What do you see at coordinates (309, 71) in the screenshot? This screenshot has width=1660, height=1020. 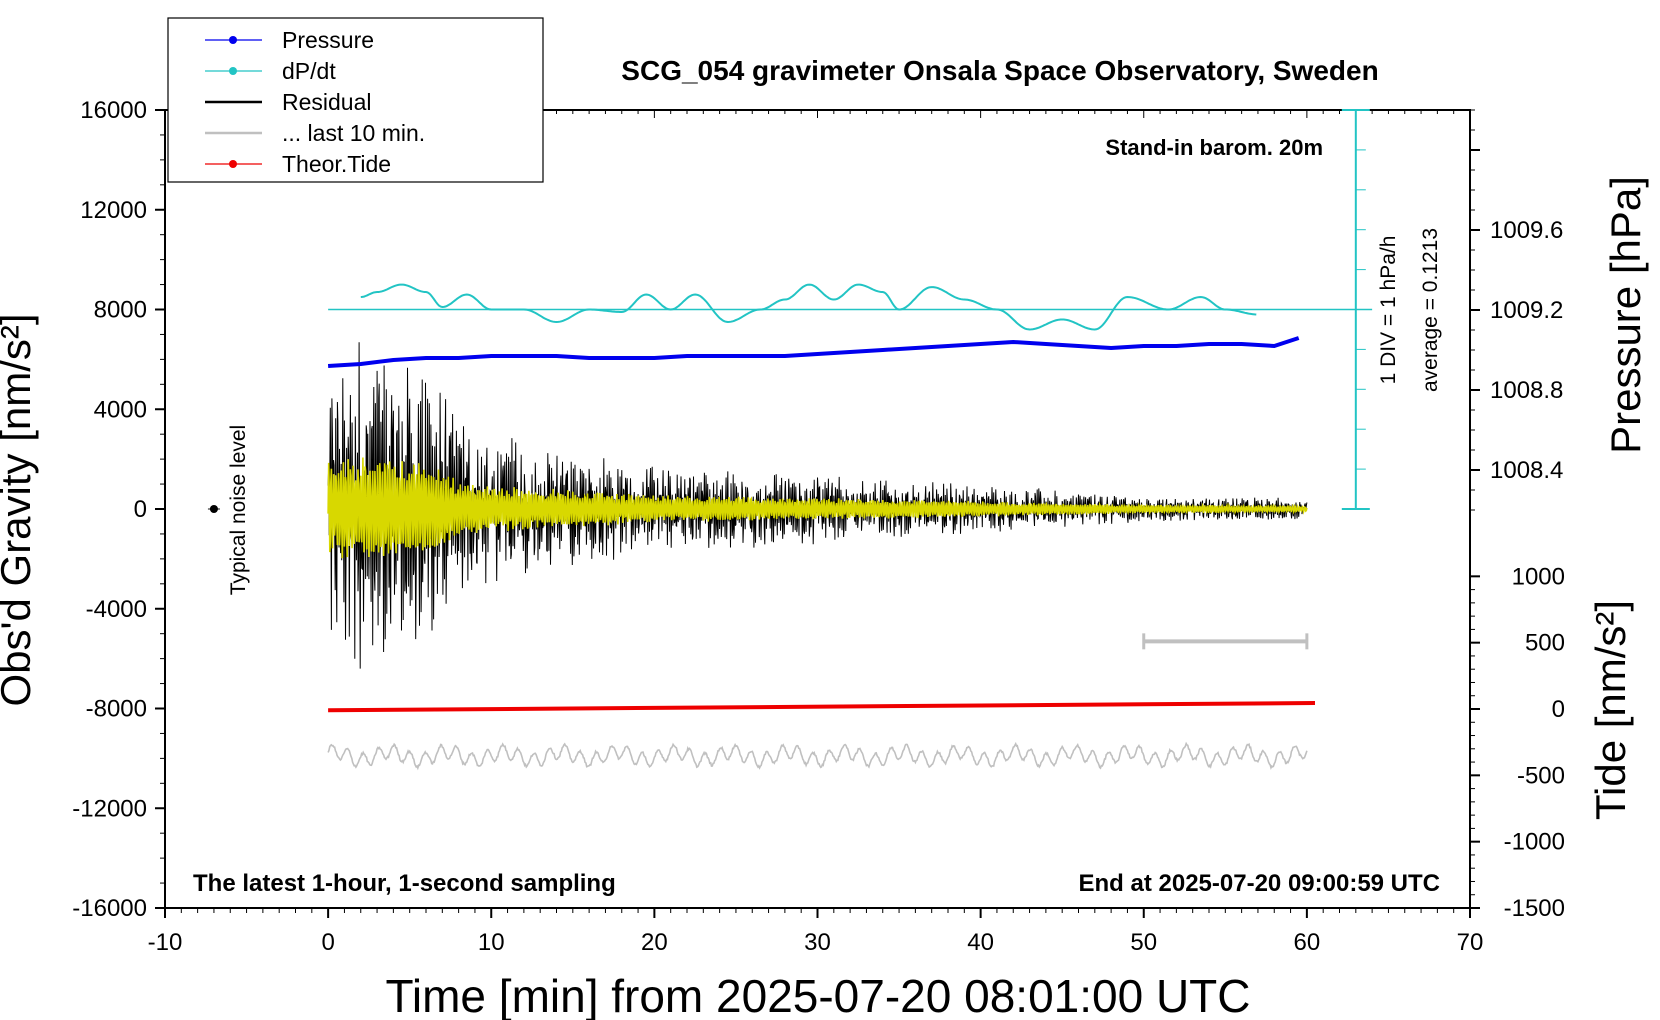 I see `legend-label: dP/dt` at bounding box center [309, 71].